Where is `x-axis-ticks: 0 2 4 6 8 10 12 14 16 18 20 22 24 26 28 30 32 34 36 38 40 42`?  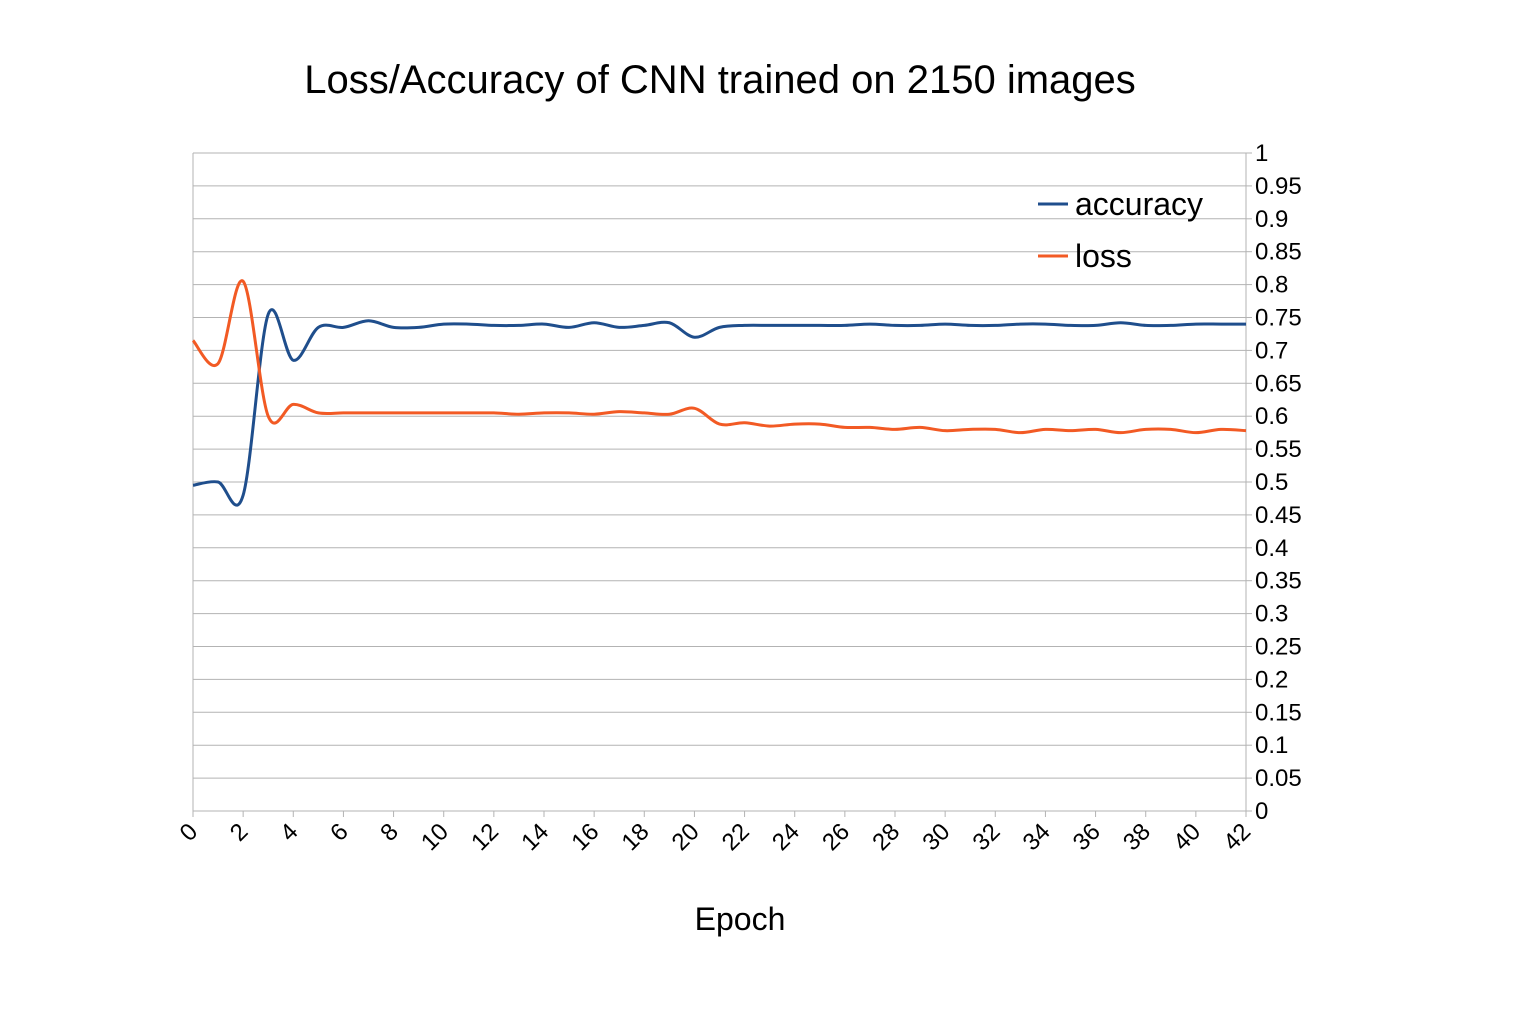
x-axis-ticks: 0 2 4 6 8 10 12 14 16 18 20 22 24 26 28 30 32 34 36 38 40 42 is located at coordinates (715, 833).